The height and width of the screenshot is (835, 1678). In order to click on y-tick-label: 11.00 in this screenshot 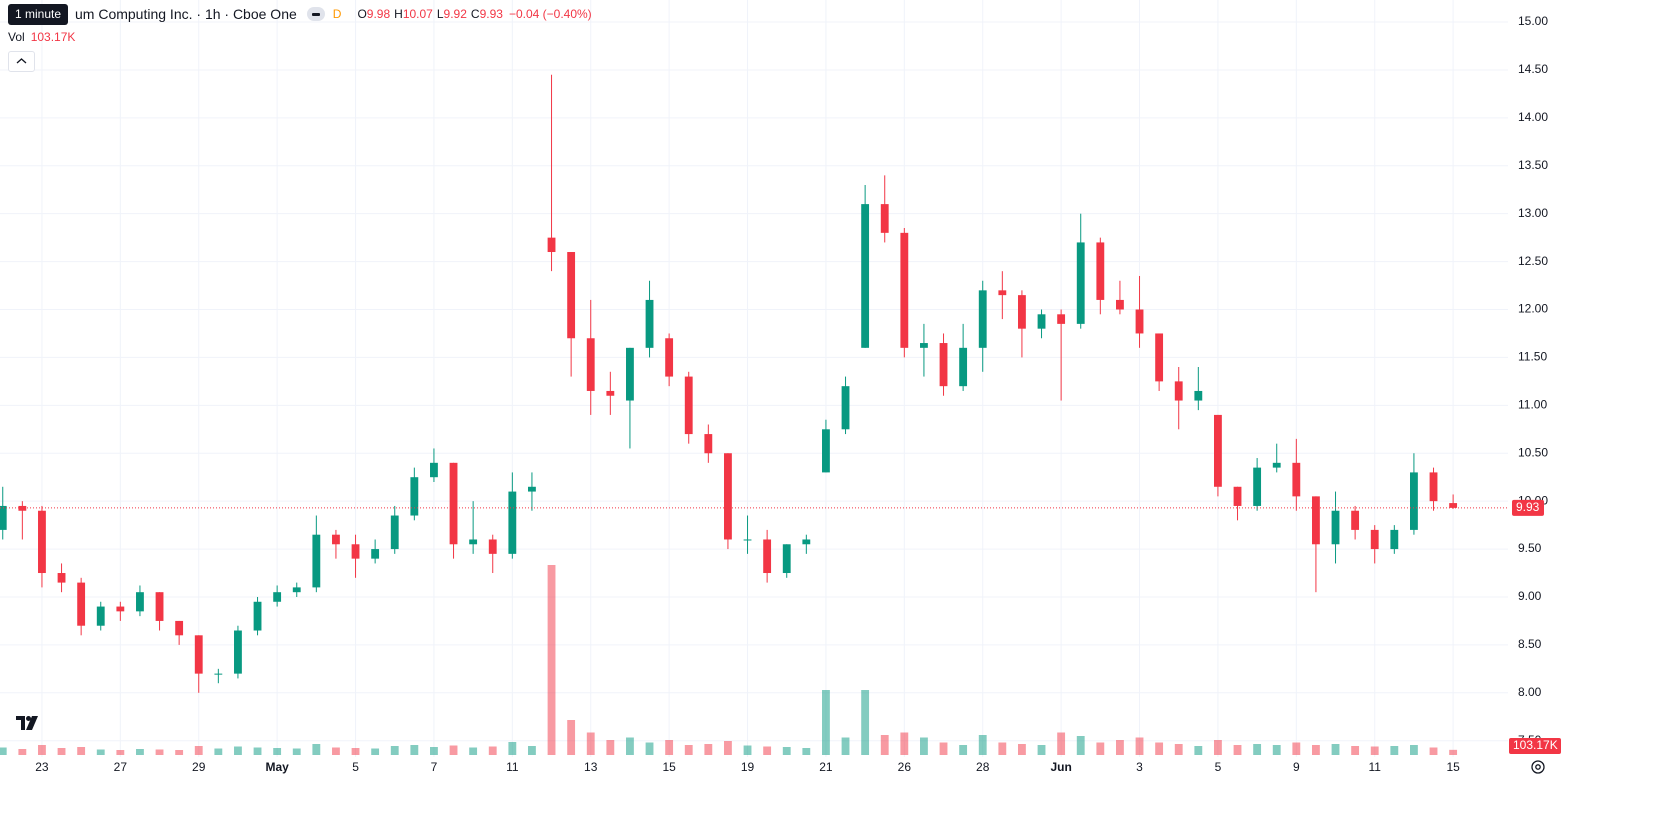, I will do `click(1532, 405)`.